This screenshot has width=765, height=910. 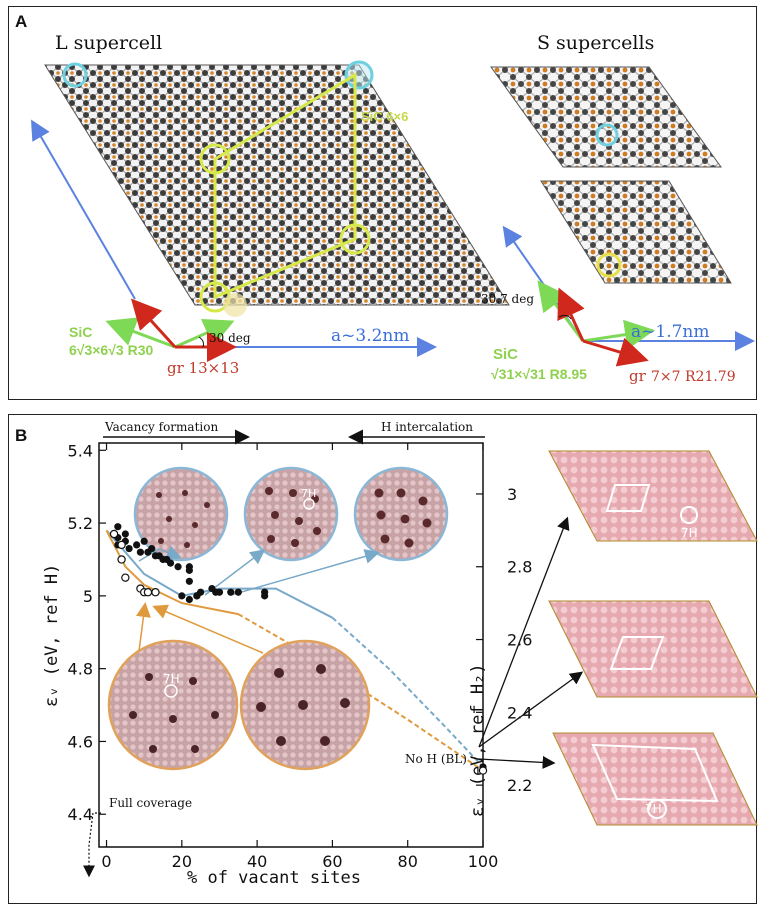 What do you see at coordinates (653, 496) in the screenshot?
I see `structure-top: 7H` at bounding box center [653, 496].